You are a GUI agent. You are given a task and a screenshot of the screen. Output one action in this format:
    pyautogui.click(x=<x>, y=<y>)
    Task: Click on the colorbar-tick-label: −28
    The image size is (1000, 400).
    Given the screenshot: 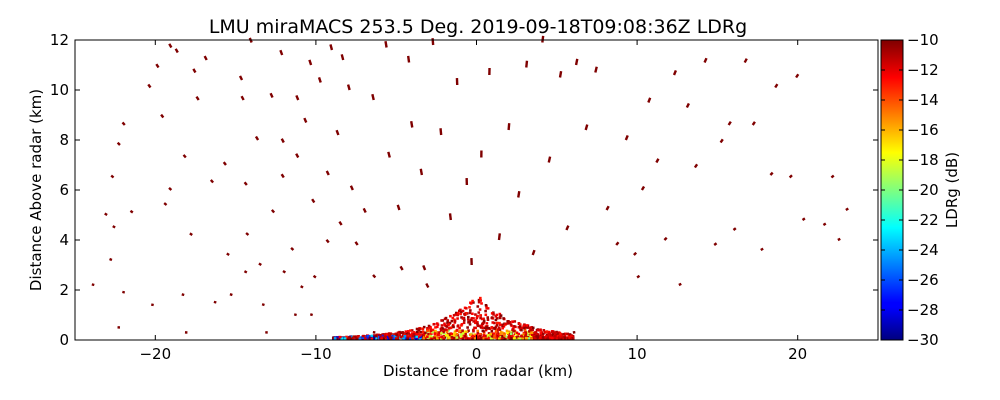 What is the action you would take?
    pyautogui.click(x=923, y=310)
    